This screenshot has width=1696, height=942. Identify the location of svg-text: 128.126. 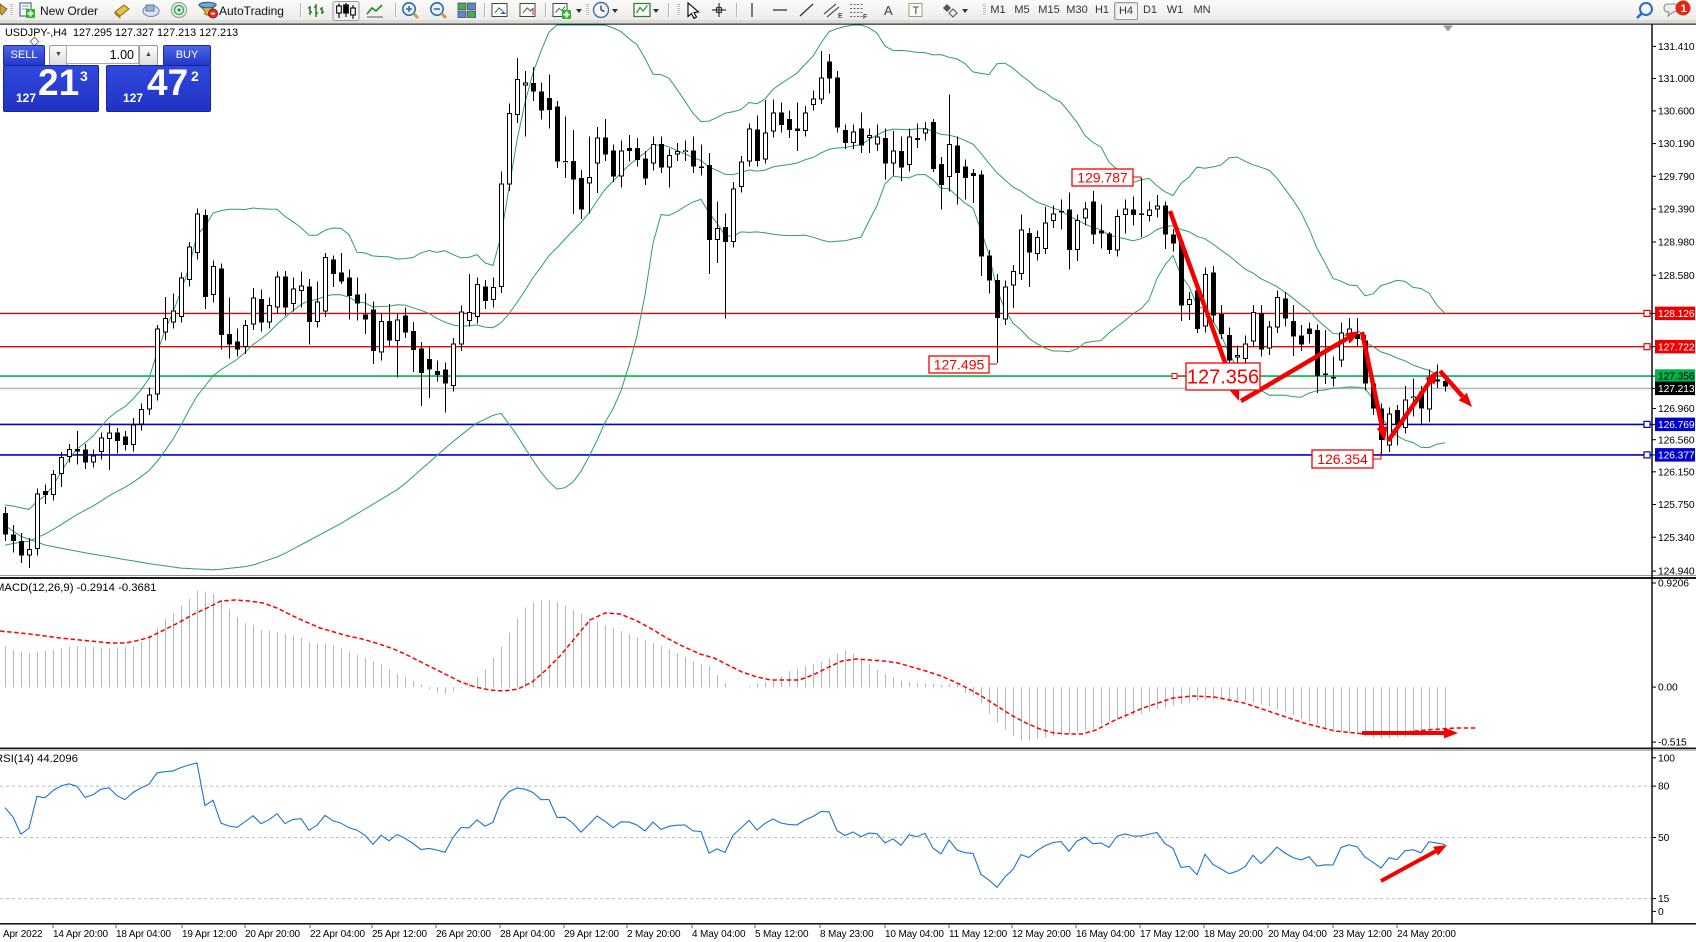
(1676, 314).